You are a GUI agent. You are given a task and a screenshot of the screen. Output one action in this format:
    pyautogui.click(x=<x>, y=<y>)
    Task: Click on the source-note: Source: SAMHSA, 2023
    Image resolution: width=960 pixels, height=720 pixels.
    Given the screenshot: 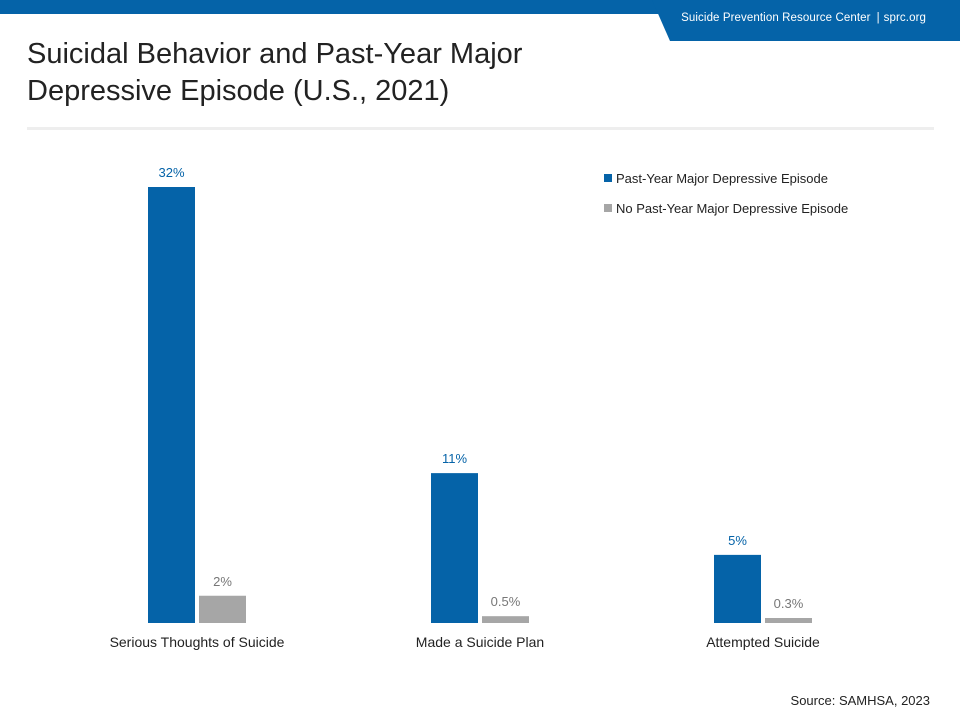 What is the action you would take?
    pyautogui.click(x=860, y=700)
    